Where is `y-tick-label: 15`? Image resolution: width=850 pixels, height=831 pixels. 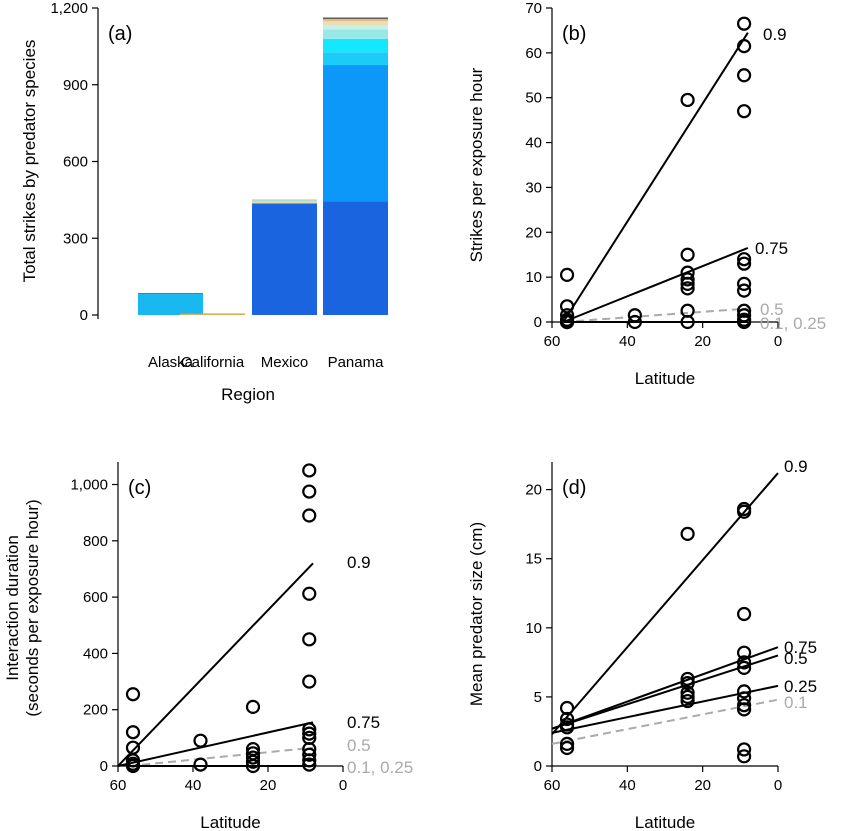
y-tick-label: 15 is located at coordinates (533, 559).